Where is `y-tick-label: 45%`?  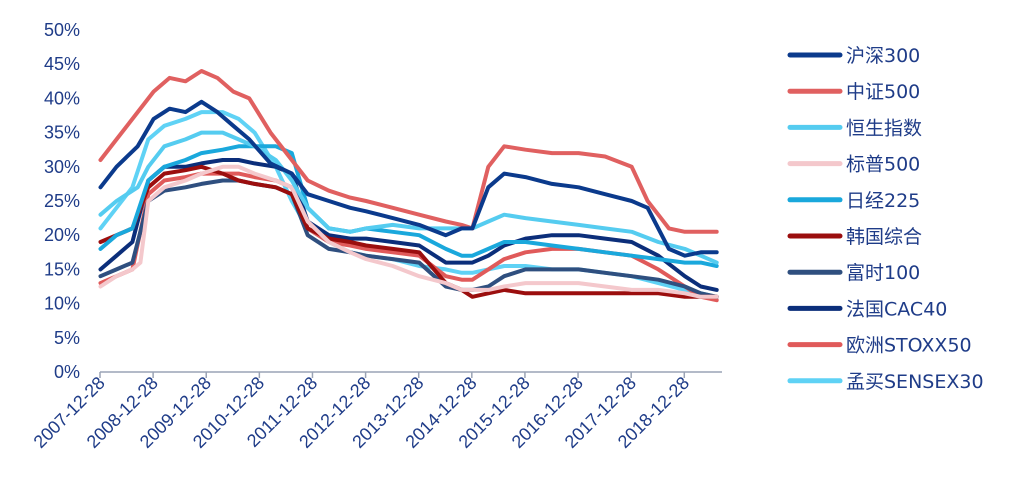
y-tick-label: 45% is located at coordinates (62, 64).